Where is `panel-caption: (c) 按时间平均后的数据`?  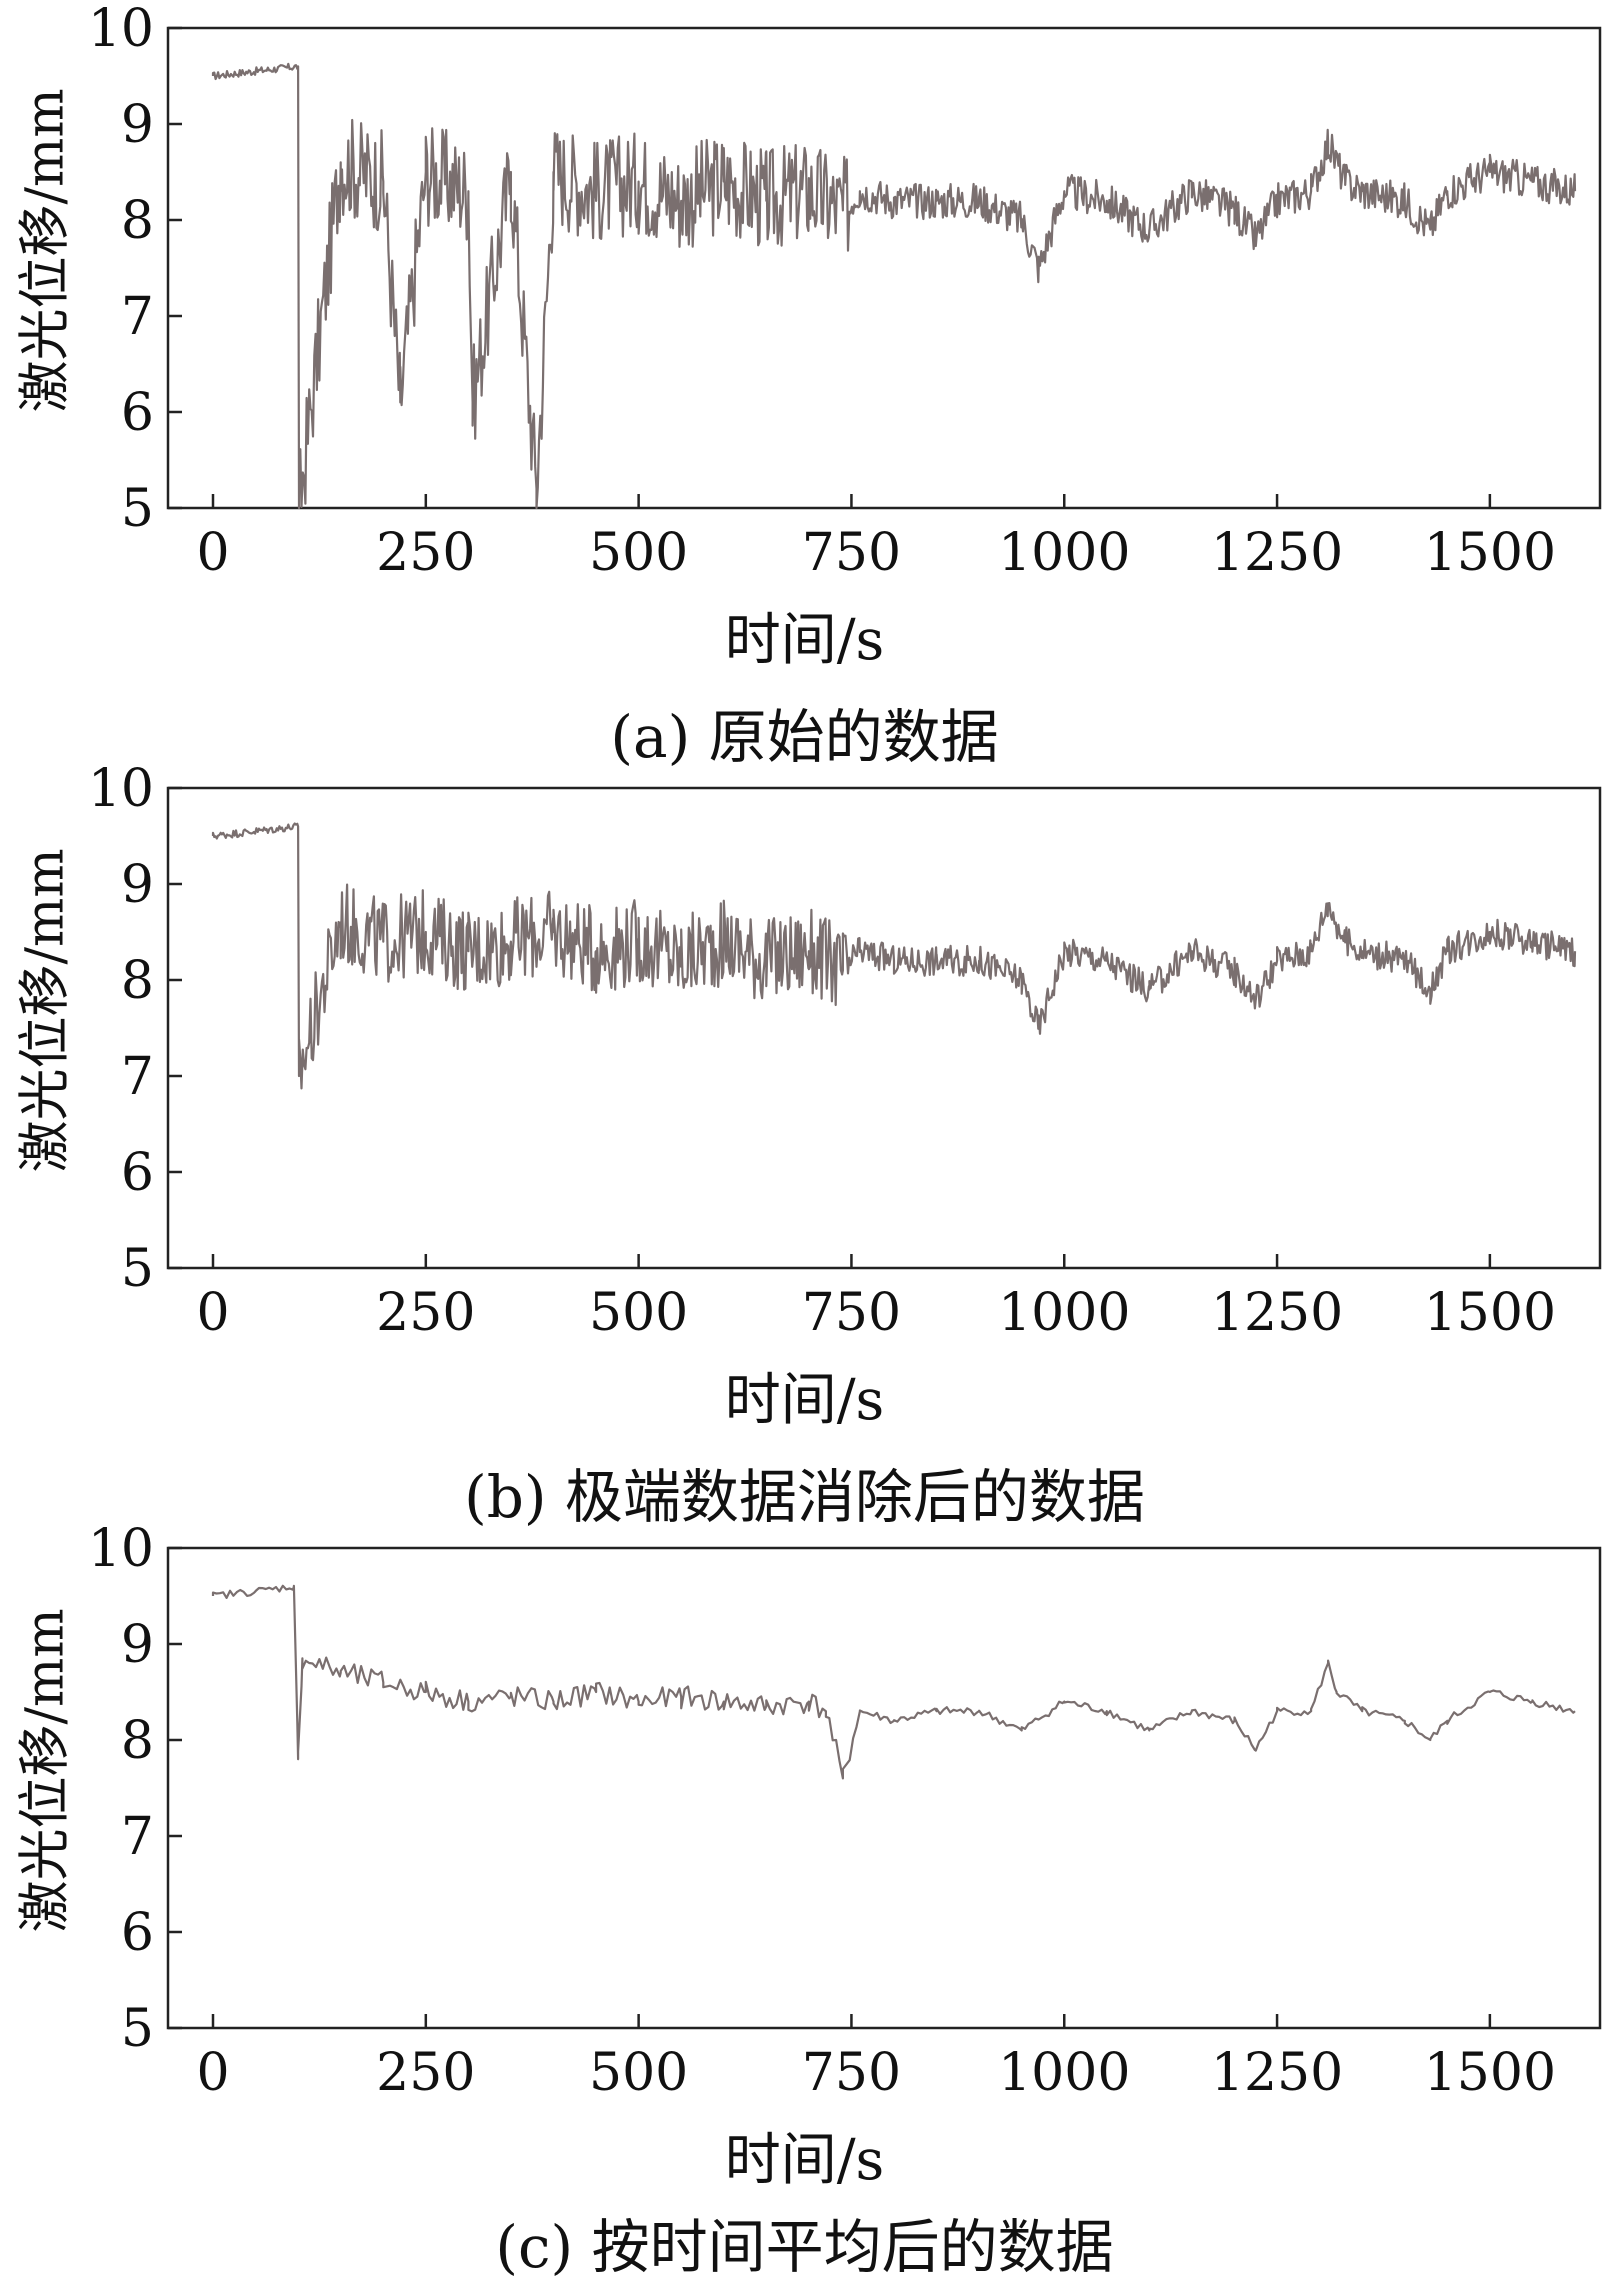 panel-caption: (c) 按时间平均后的数据 is located at coordinates (804, 2247).